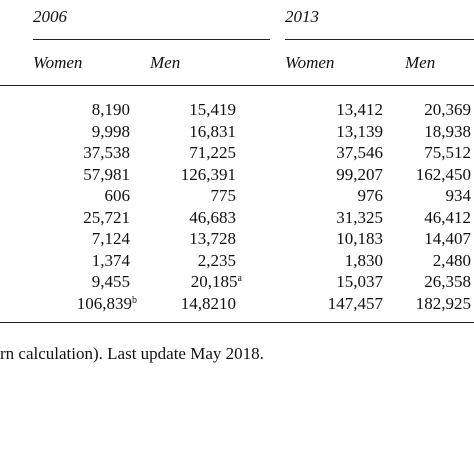 The height and width of the screenshot is (474, 474). What do you see at coordinates (216, 260) in the screenshot?
I see `cell: 2,235` at bounding box center [216, 260].